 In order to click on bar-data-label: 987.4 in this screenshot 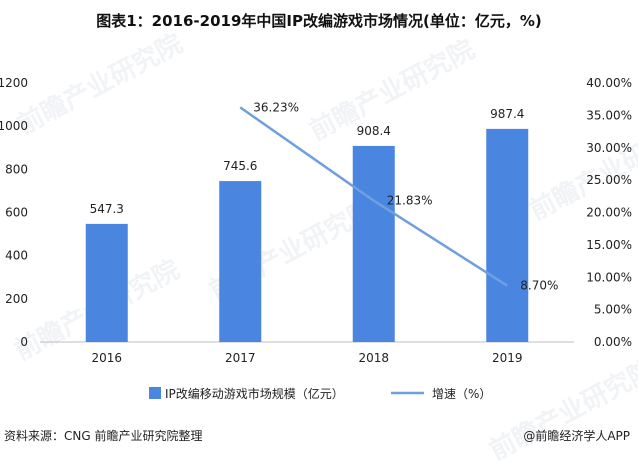, I will do `click(507, 114)`.